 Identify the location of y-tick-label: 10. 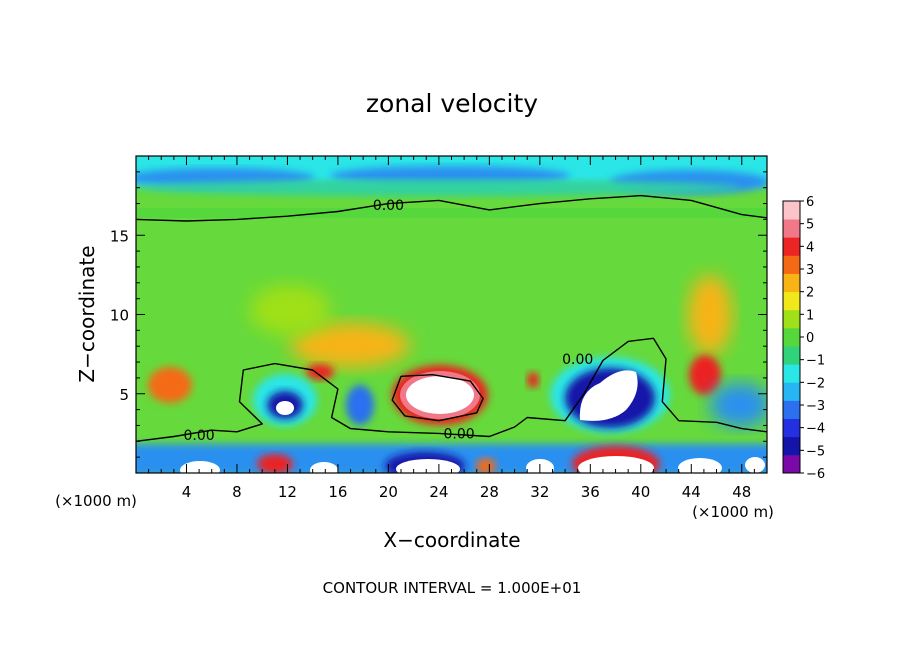
(119, 316).